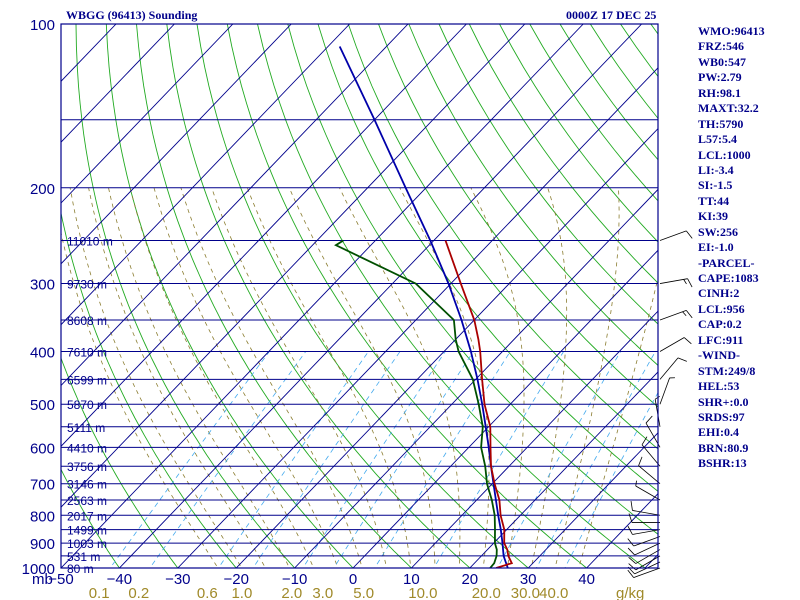 This screenshot has width=800, height=600. Describe the element at coordinates (719, 355) in the screenshot. I see `index-item: -WIND-` at that location.